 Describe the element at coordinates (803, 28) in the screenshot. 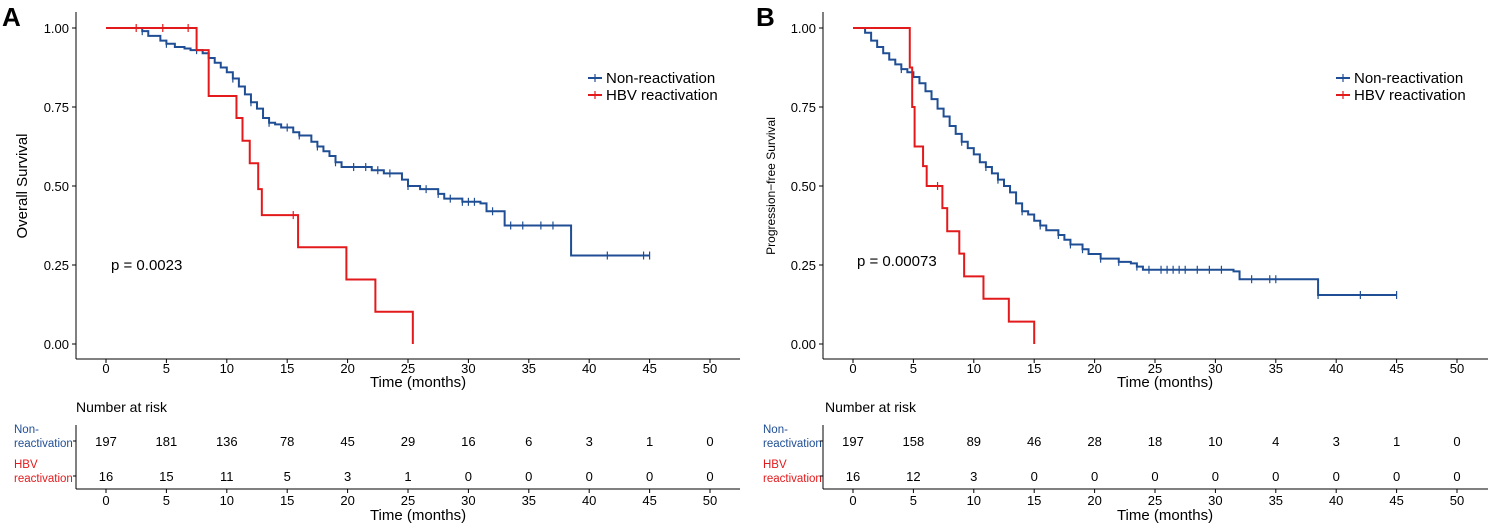

I see `y-tick-label: 1.00` at that location.